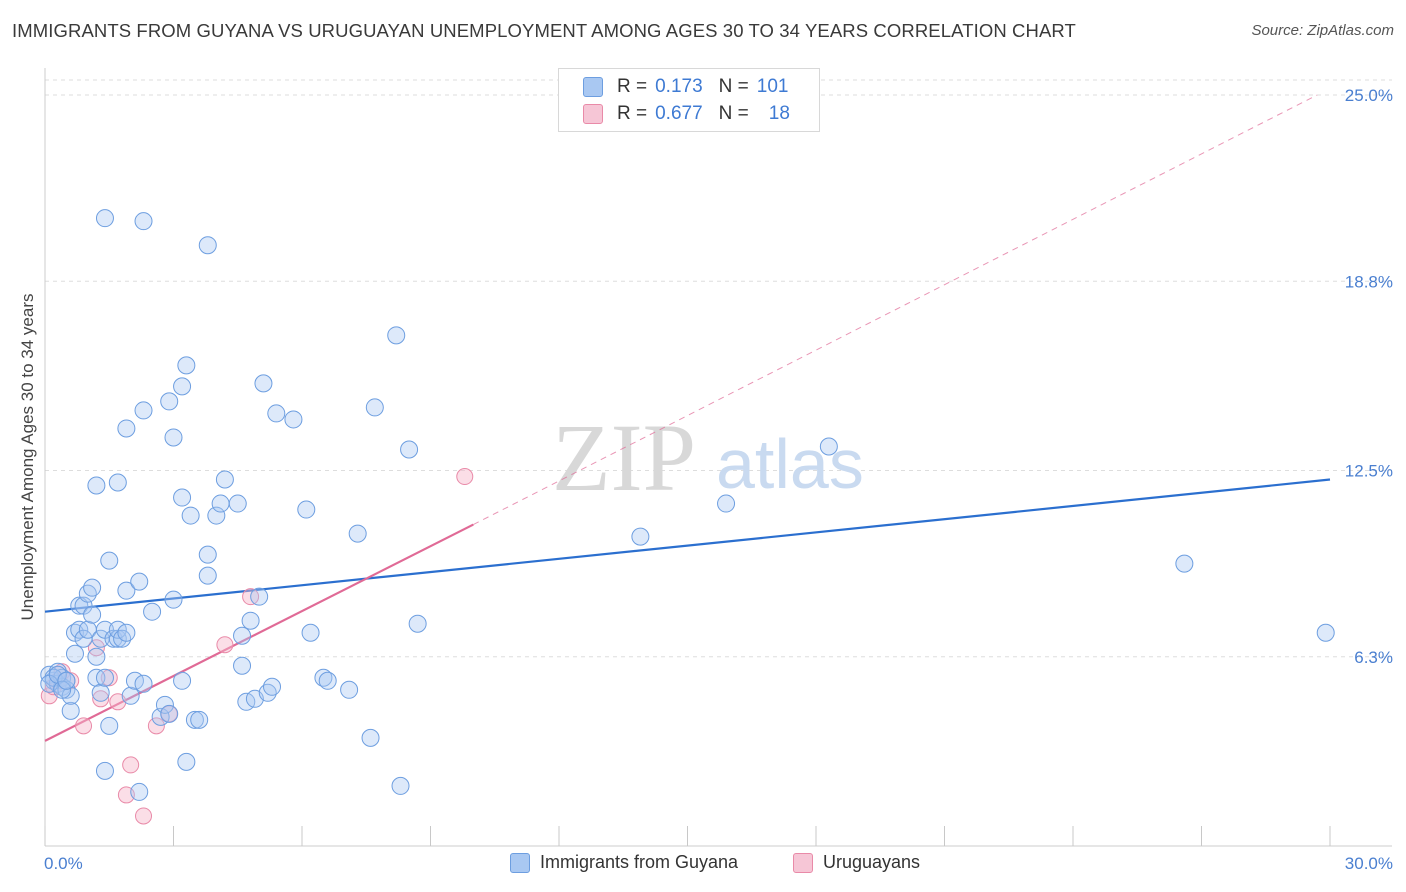 The width and height of the screenshot is (1406, 892). Describe the element at coordinates (872, 862) in the screenshot. I see `series-label-uruguayans: Uruguayans` at that location.